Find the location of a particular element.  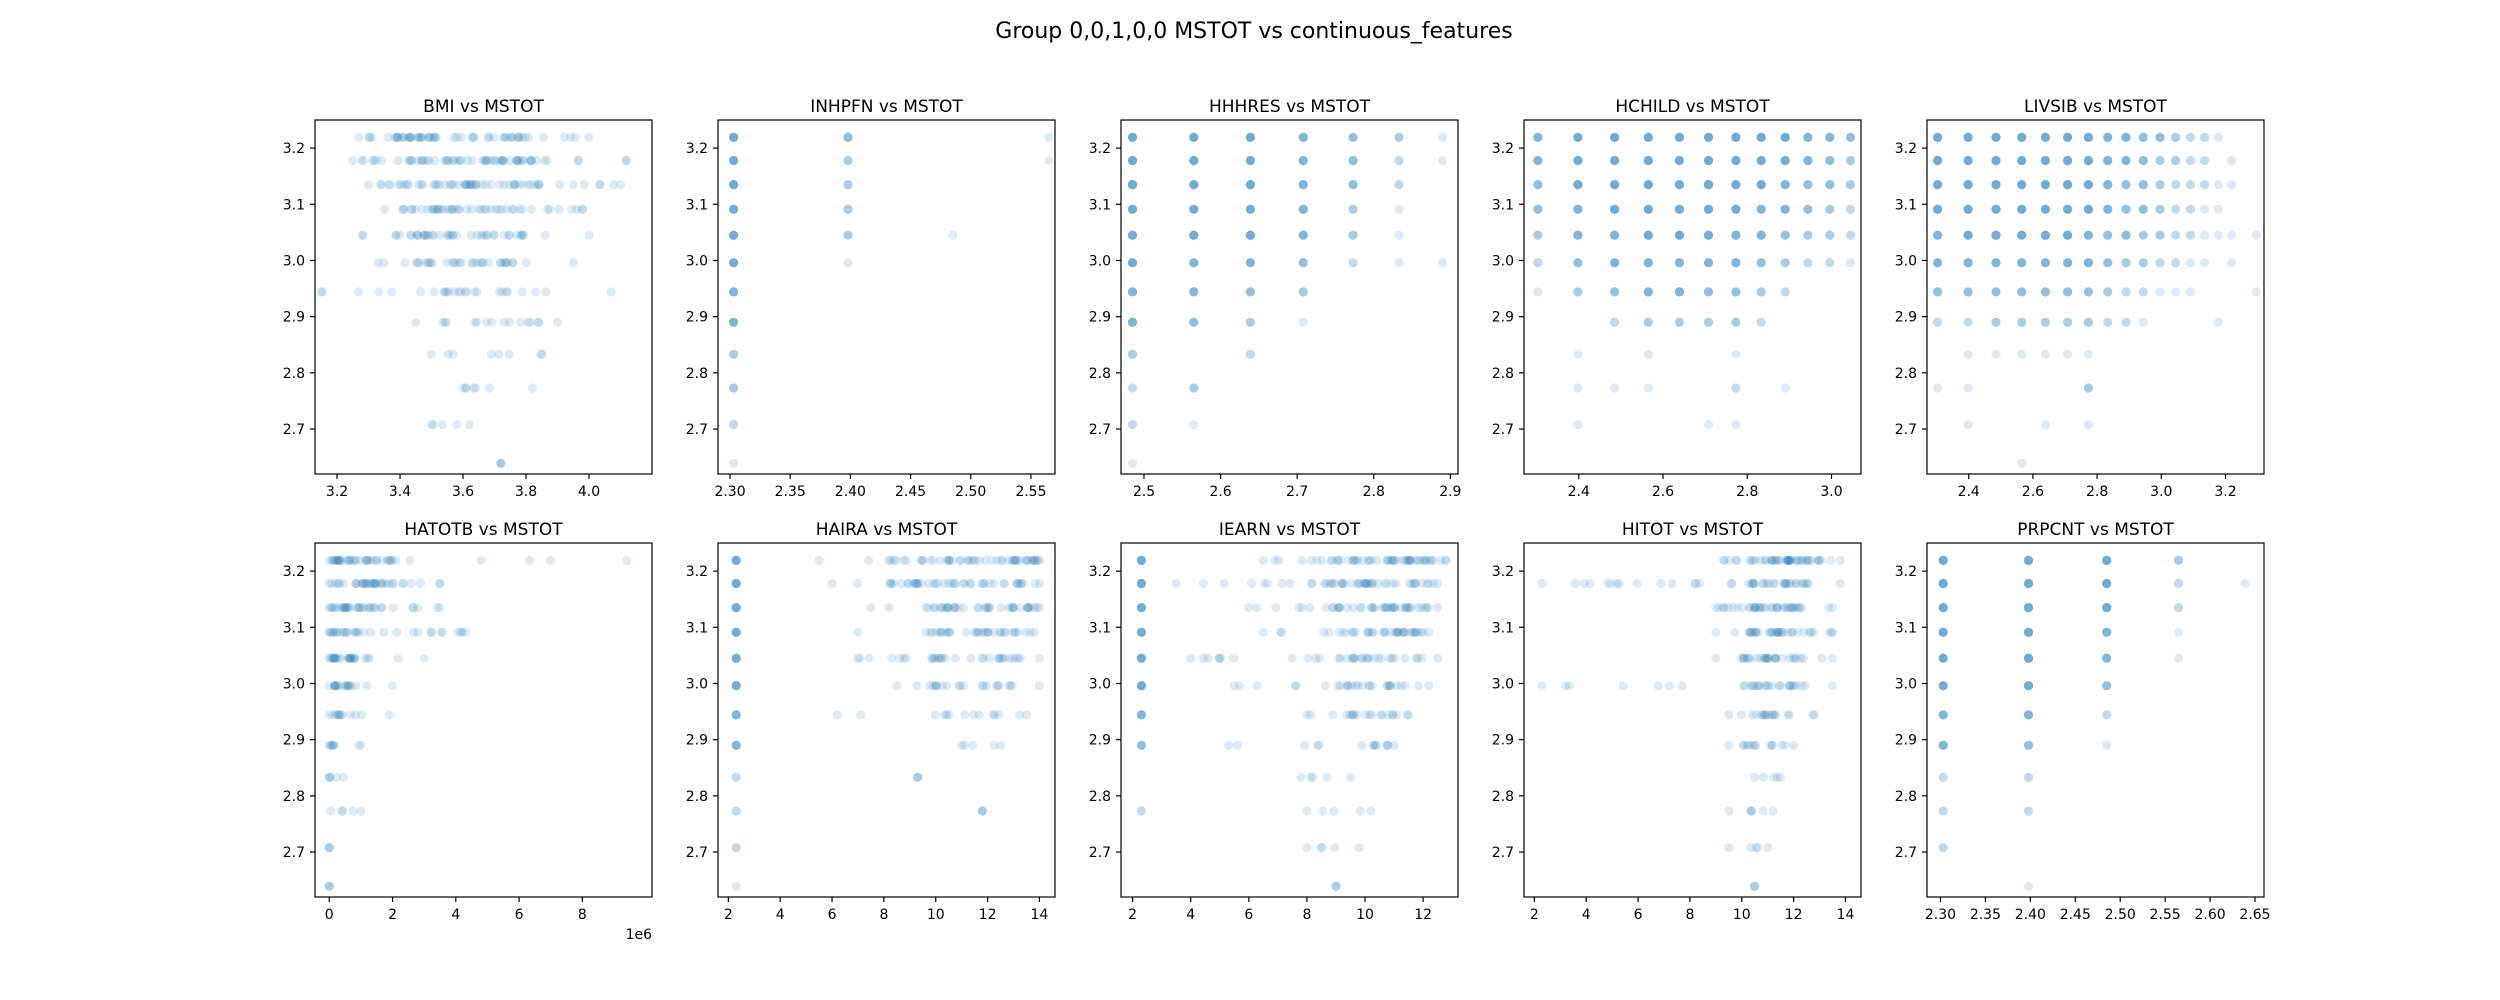

y-tick-label: 3.1 is located at coordinates (294, 205).